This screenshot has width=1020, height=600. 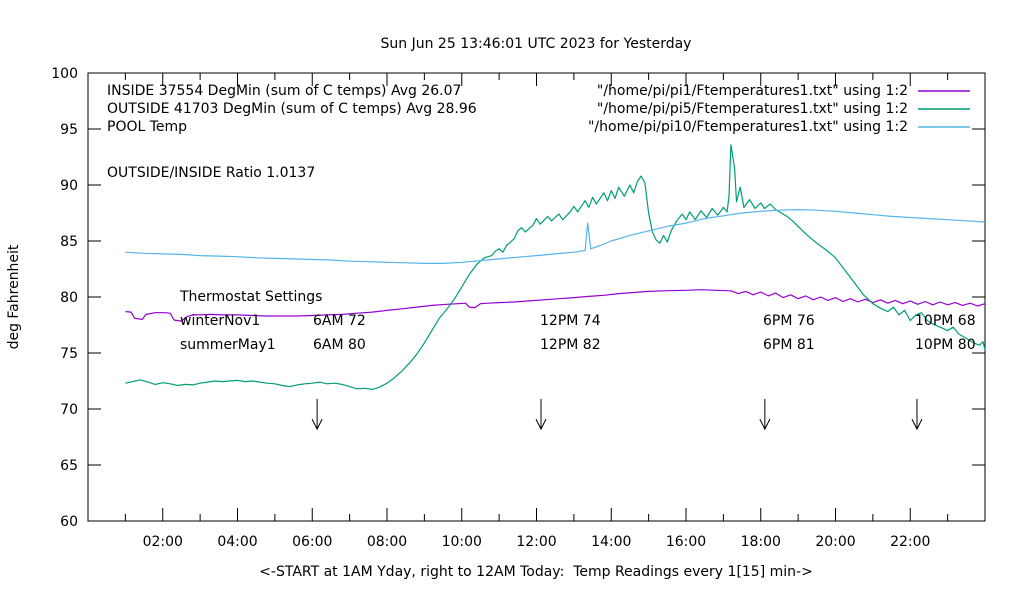 I want to click on x-tick-label: 16:00, so click(x=686, y=542).